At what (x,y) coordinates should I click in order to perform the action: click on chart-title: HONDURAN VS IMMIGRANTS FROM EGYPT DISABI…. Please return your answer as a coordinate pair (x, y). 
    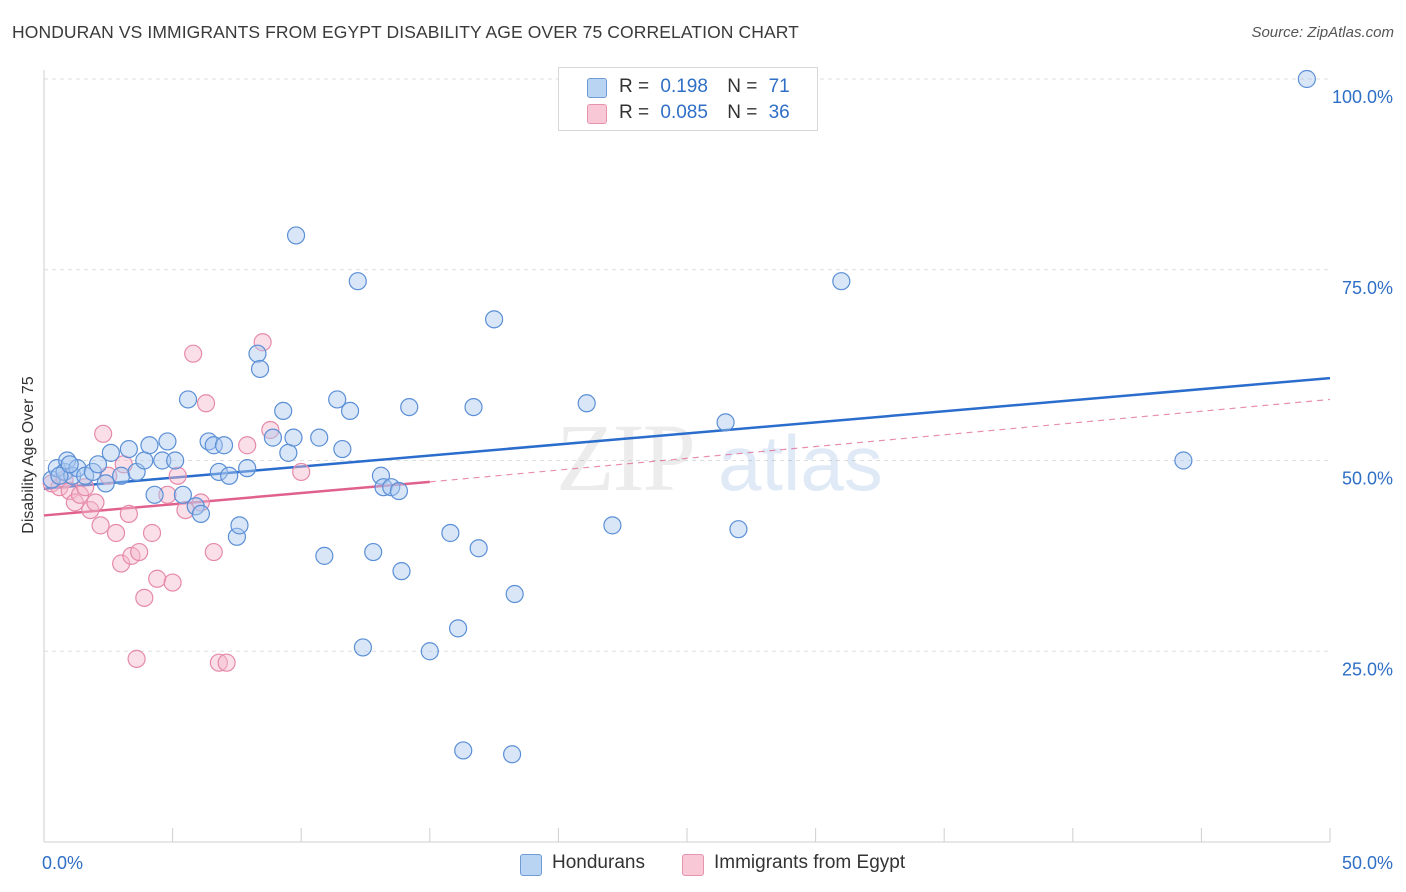
    Looking at the image, I should click on (405, 32).